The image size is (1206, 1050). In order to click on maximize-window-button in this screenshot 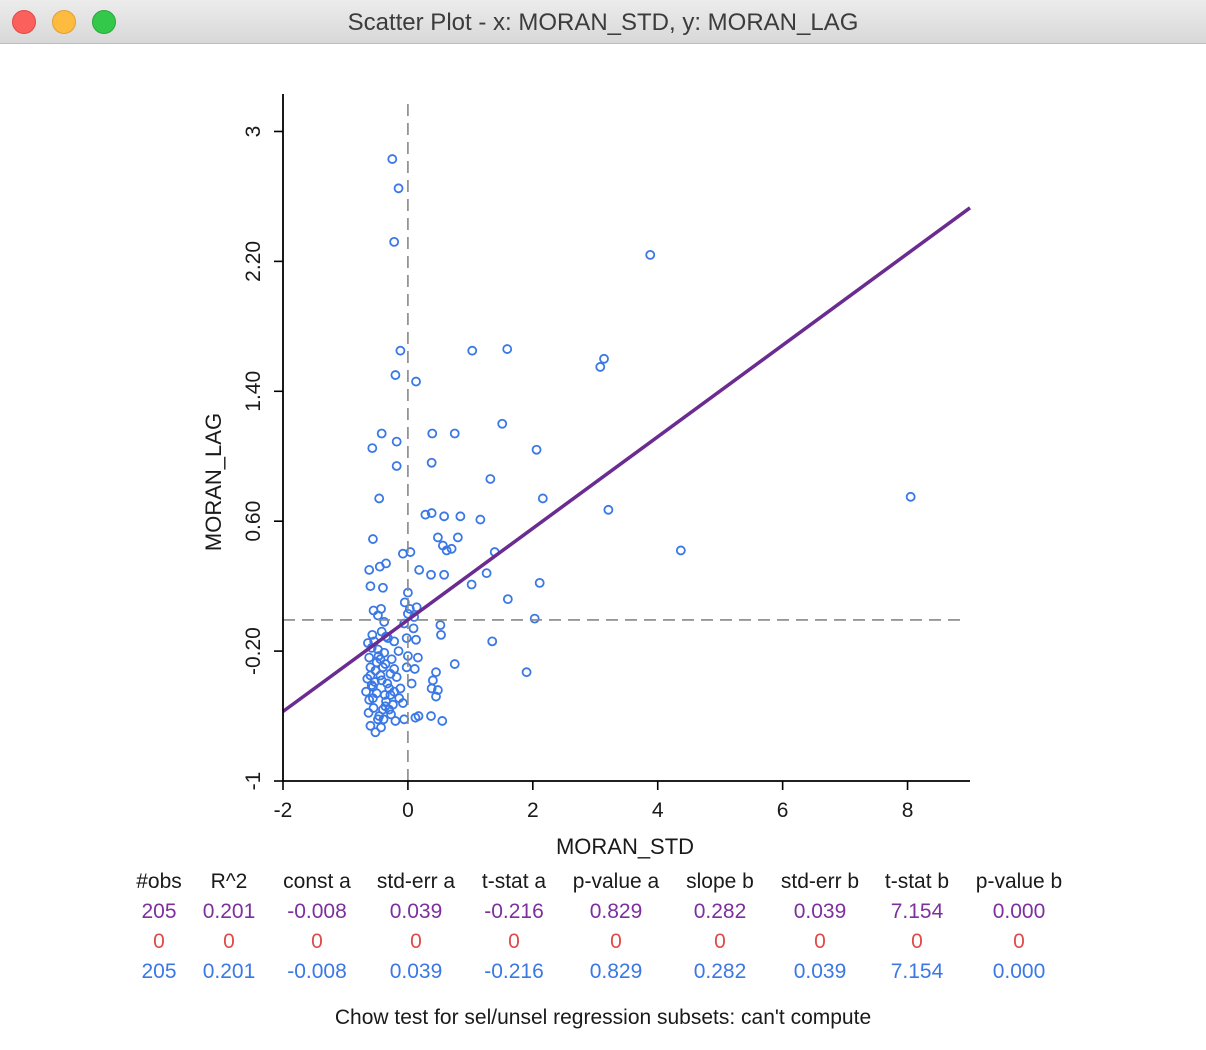, I will do `click(104, 22)`.